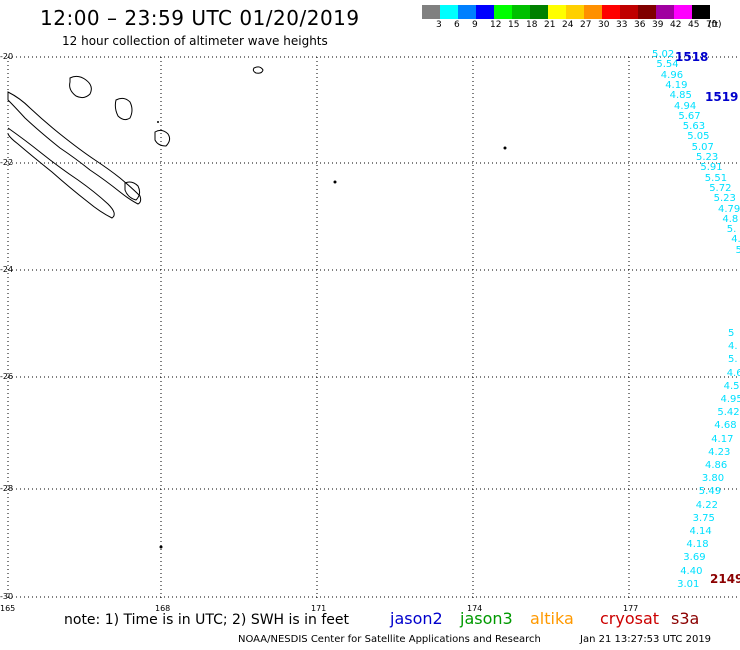 This screenshot has width=740, height=650. Describe the element at coordinates (631, 608) in the screenshot. I see `lon-label: 177` at that location.